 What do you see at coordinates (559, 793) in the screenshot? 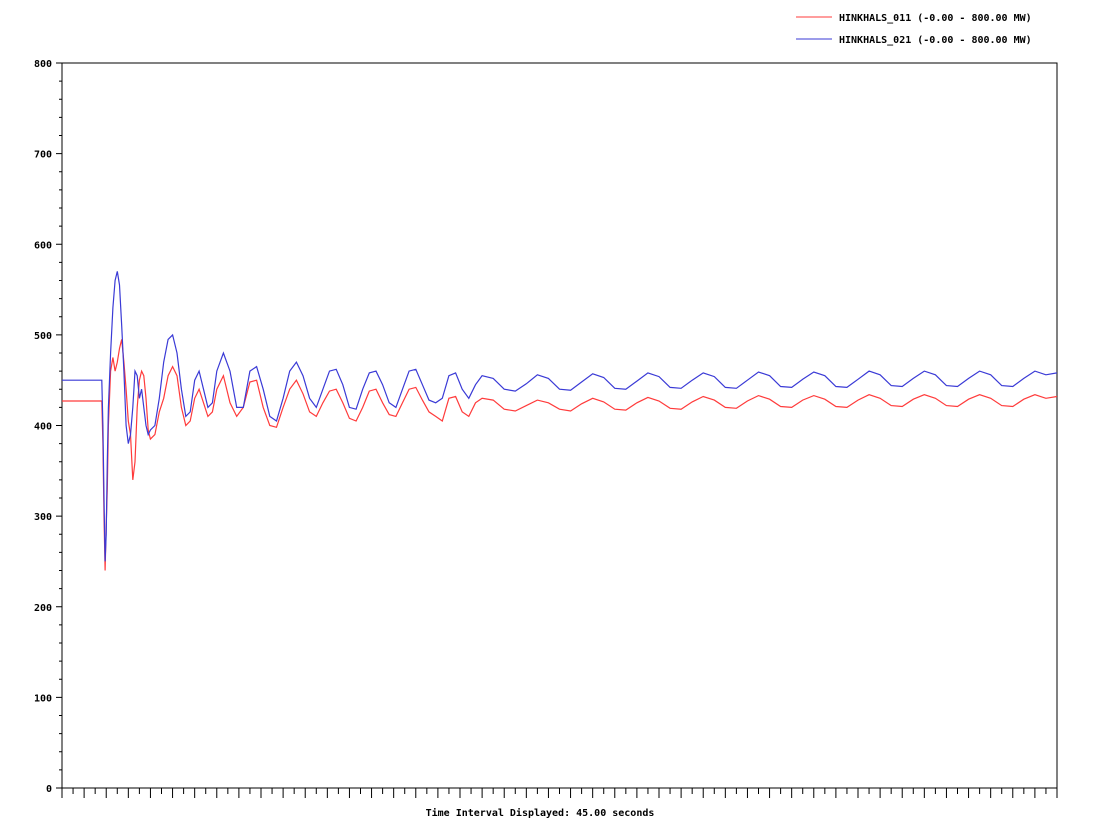
I see `x-axis` at bounding box center [559, 793].